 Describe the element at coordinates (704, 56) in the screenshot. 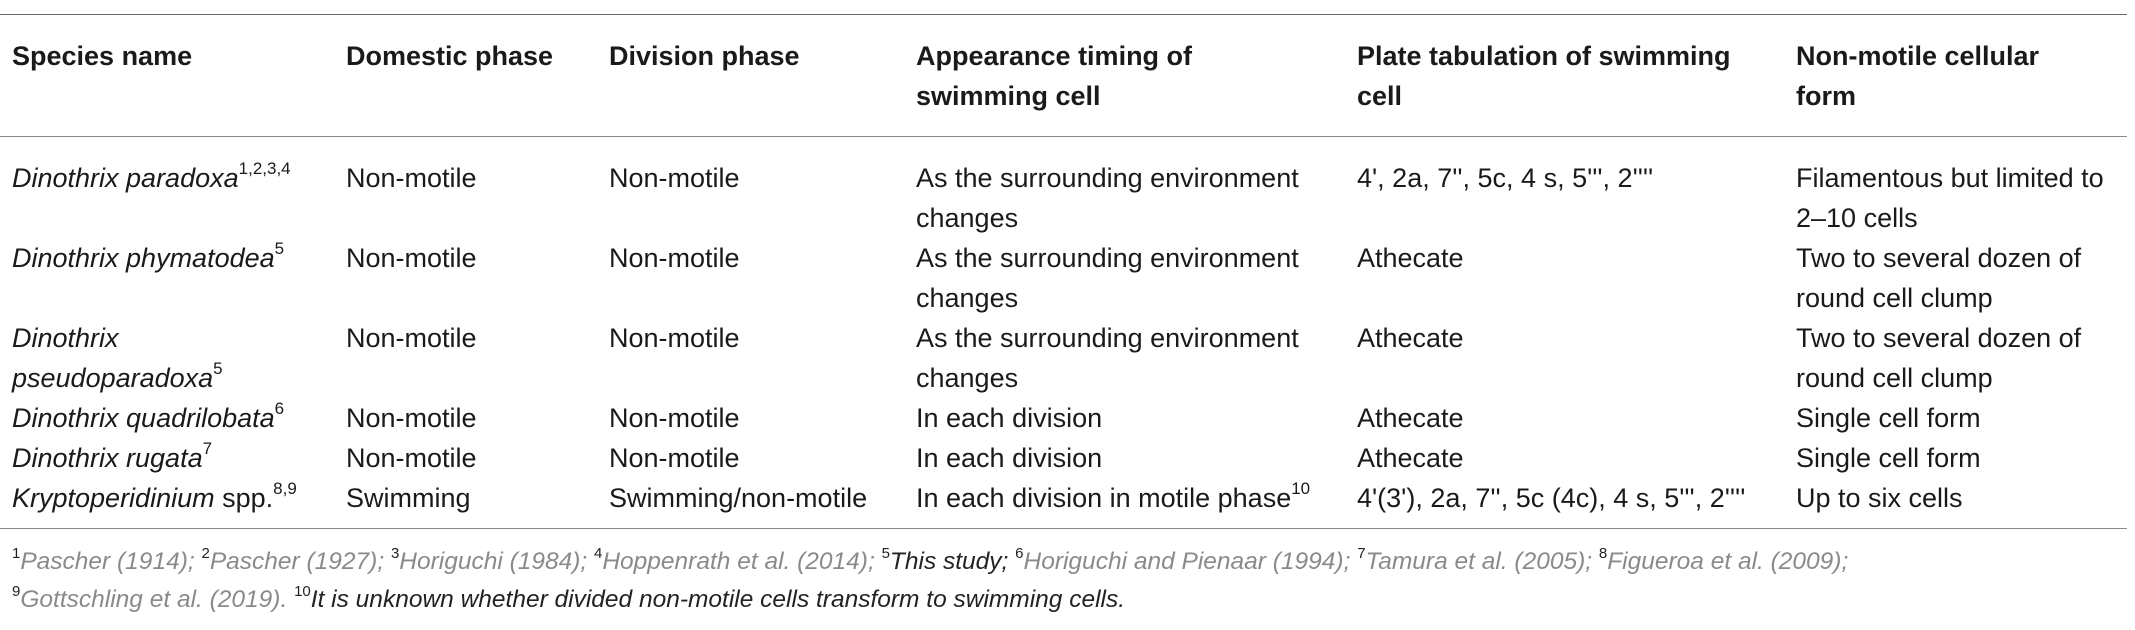

I see `header-division-phase: Division phase` at that location.